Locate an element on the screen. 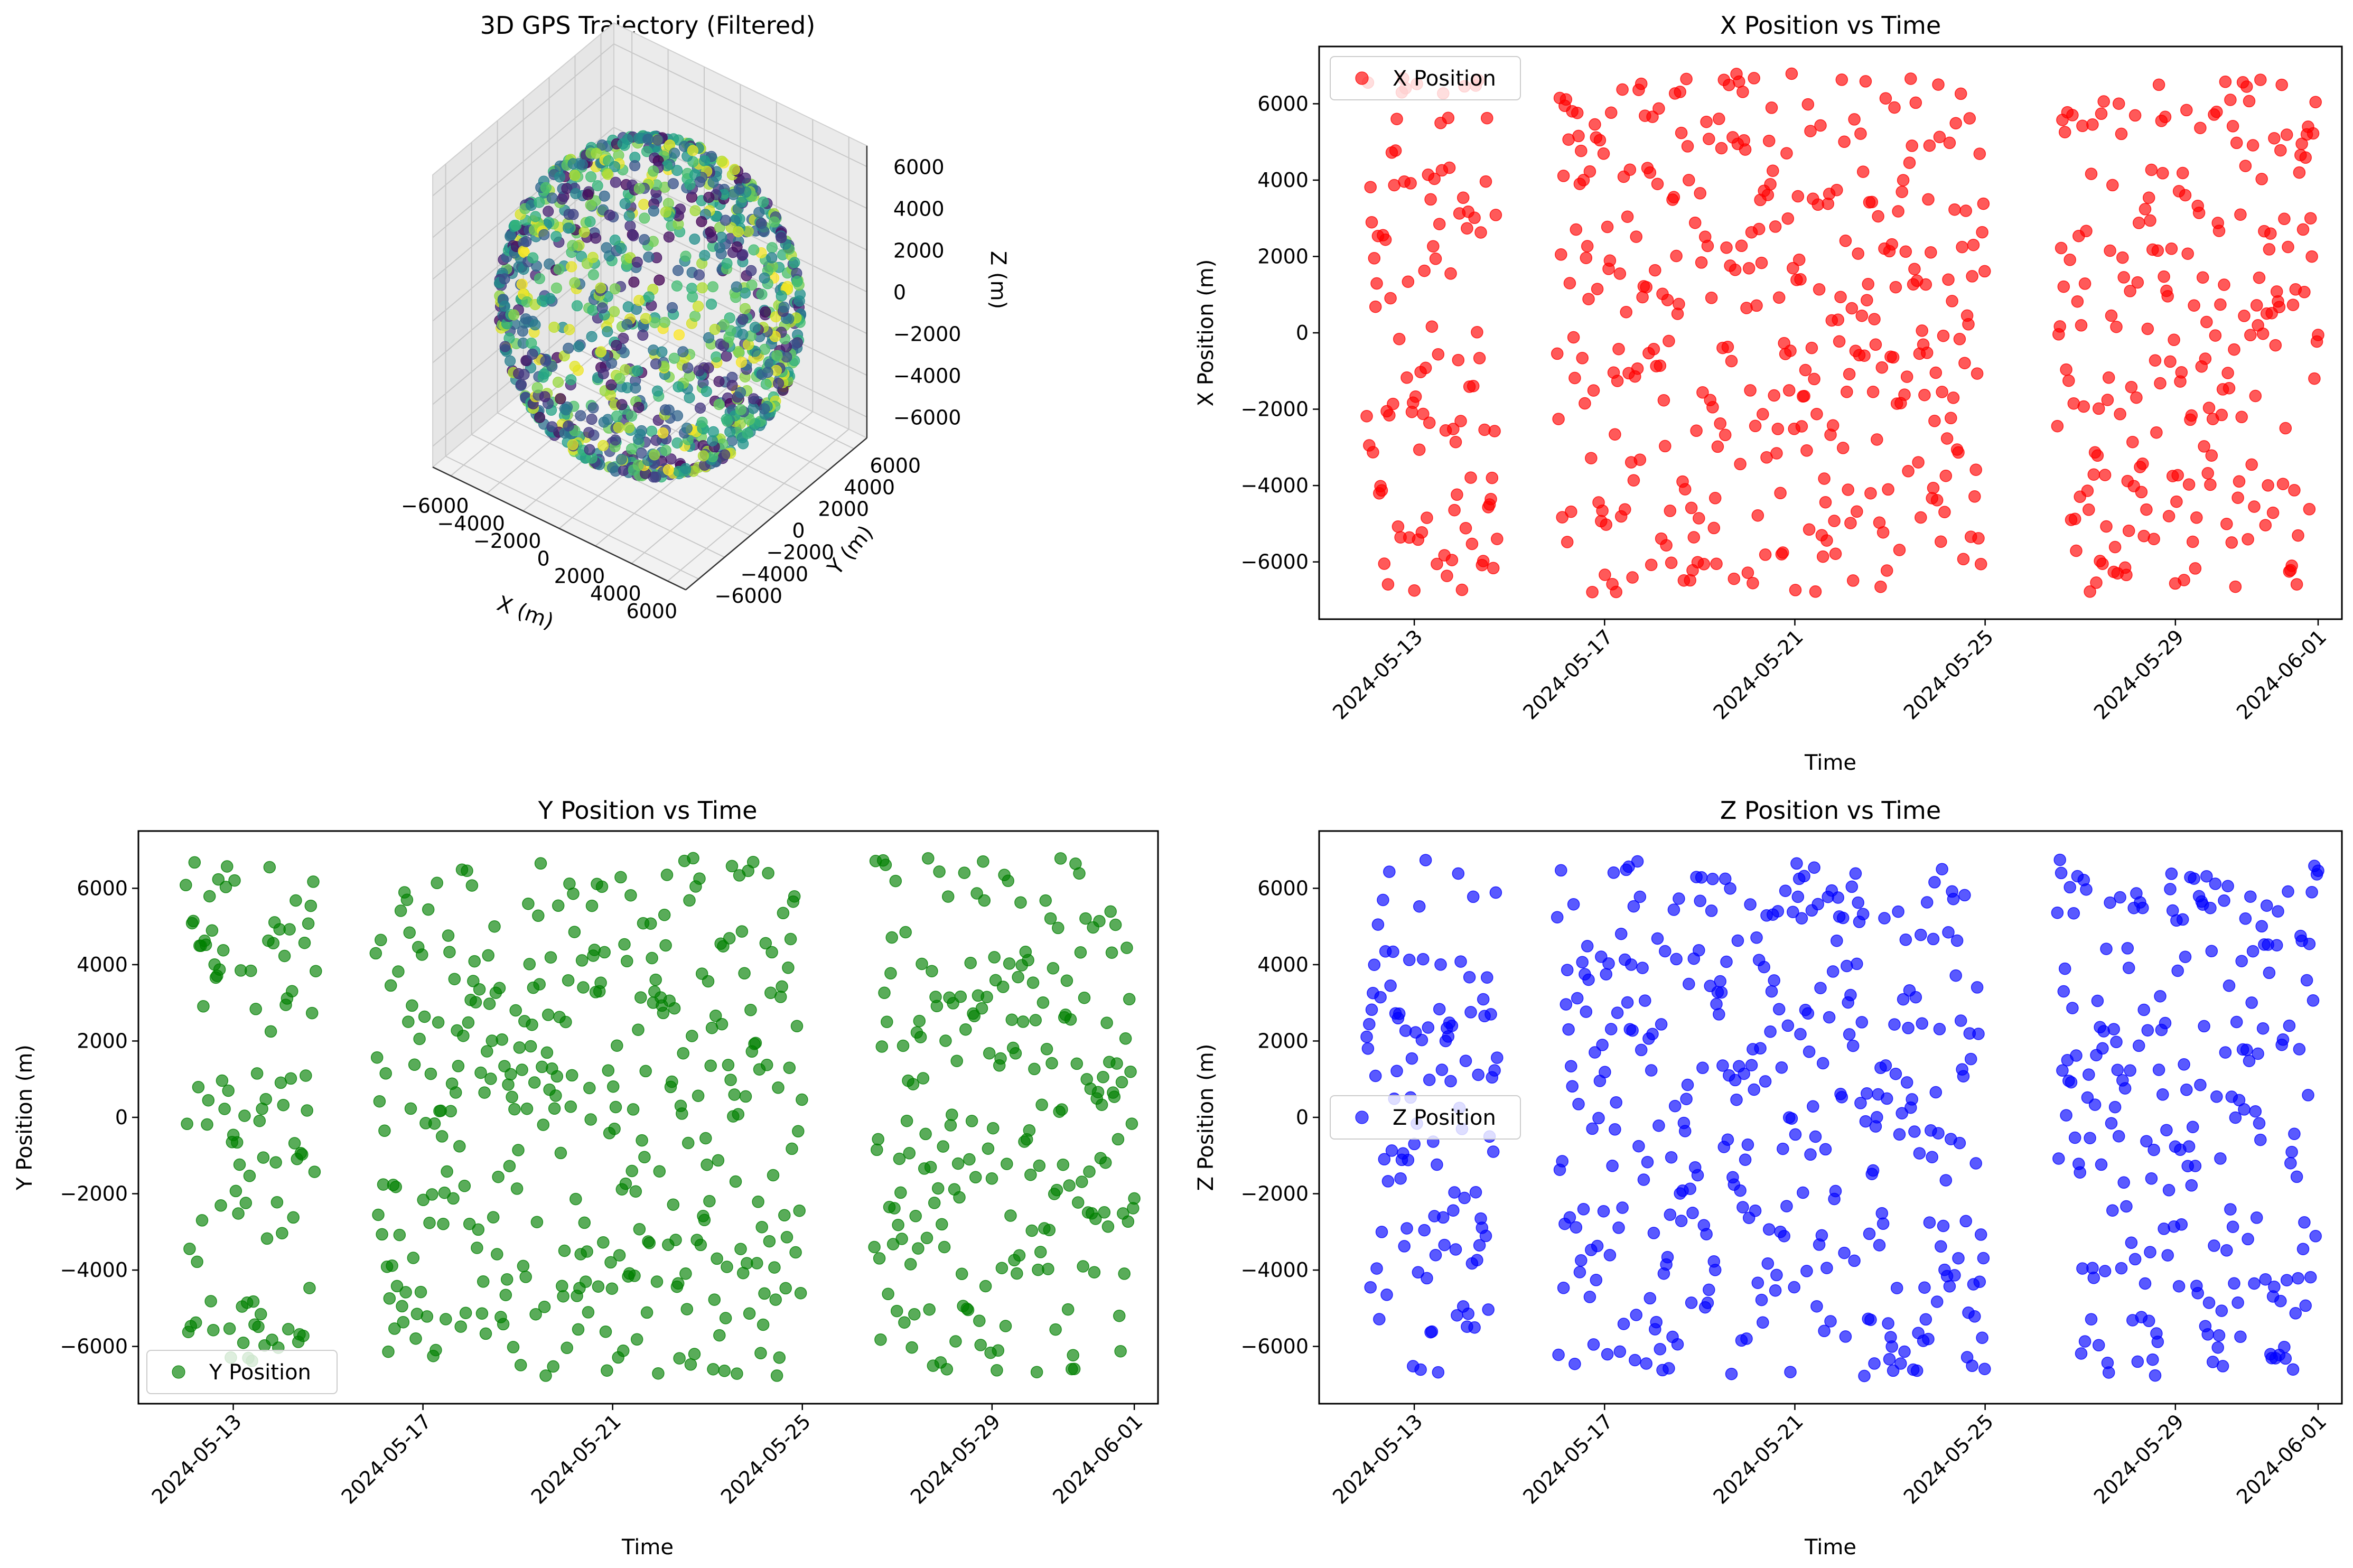  x-axis-label-3d: X (m) is located at coordinates (525, 612).